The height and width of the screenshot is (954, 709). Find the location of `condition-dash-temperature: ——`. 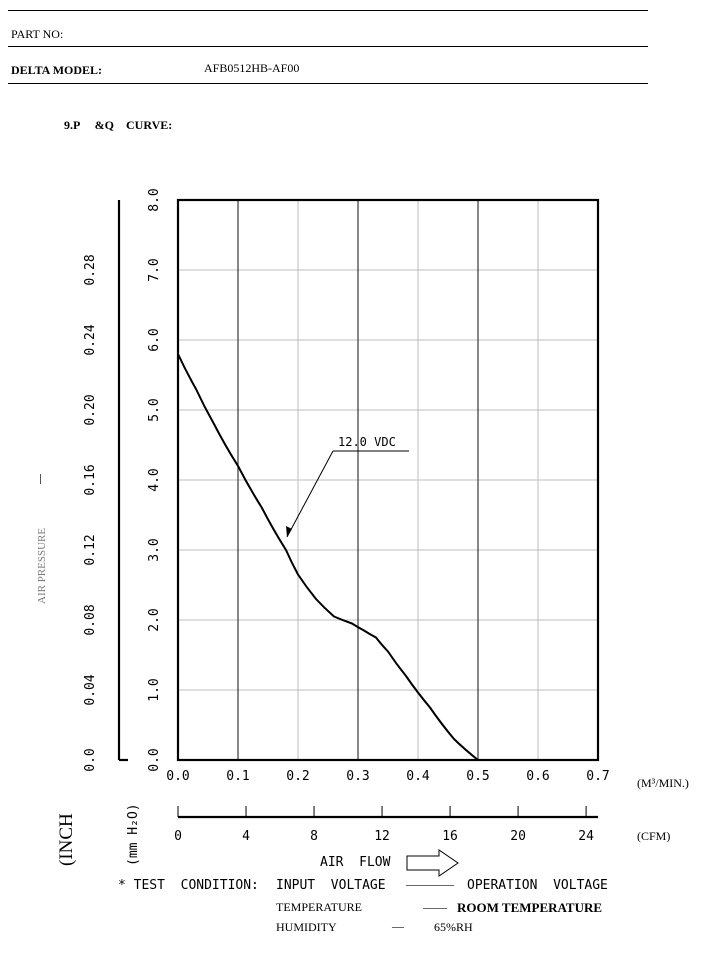

condition-dash-temperature: —— is located at coordinates (435, 907).